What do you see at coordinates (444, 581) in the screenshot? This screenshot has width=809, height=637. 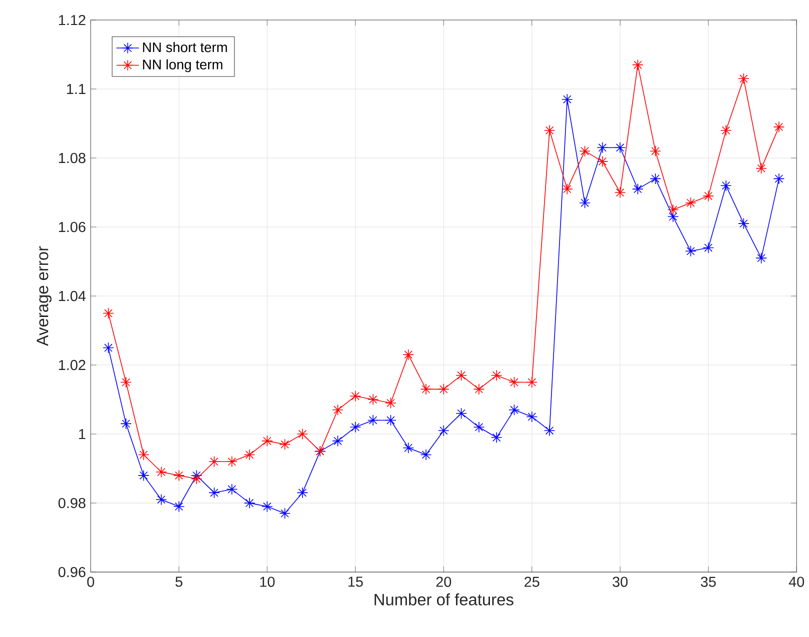 I see `x-tick-label: 20` at bounding box center [444, 581].